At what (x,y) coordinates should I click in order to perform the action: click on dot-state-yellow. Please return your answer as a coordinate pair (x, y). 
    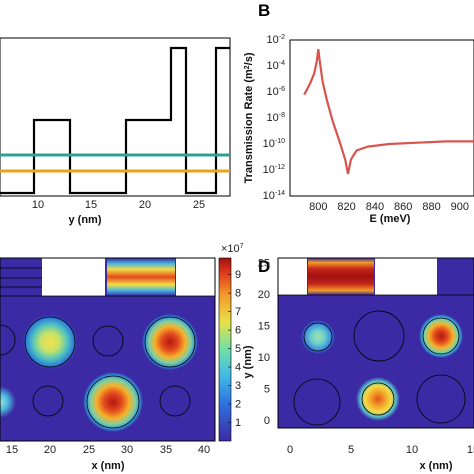
    Looking at the image, I should click on (50, 342).